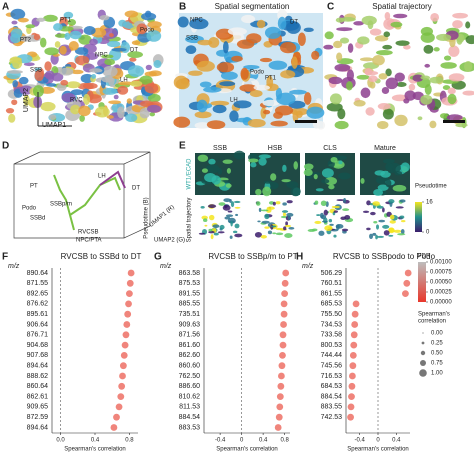  What do you see at coordinates (284, 441) in the screenshot?
I see `x-tick-label: 0.8` at bounding box center [284, 441].